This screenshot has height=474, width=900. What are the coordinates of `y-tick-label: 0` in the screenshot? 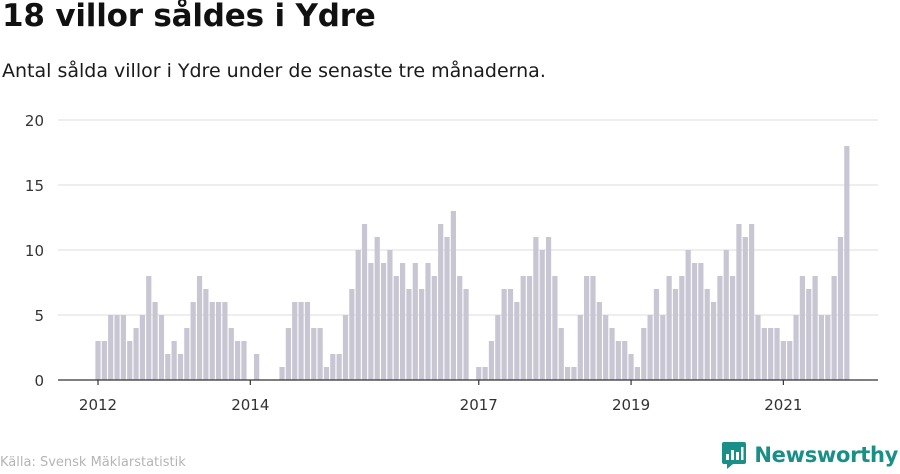 It's located at (39, 381).